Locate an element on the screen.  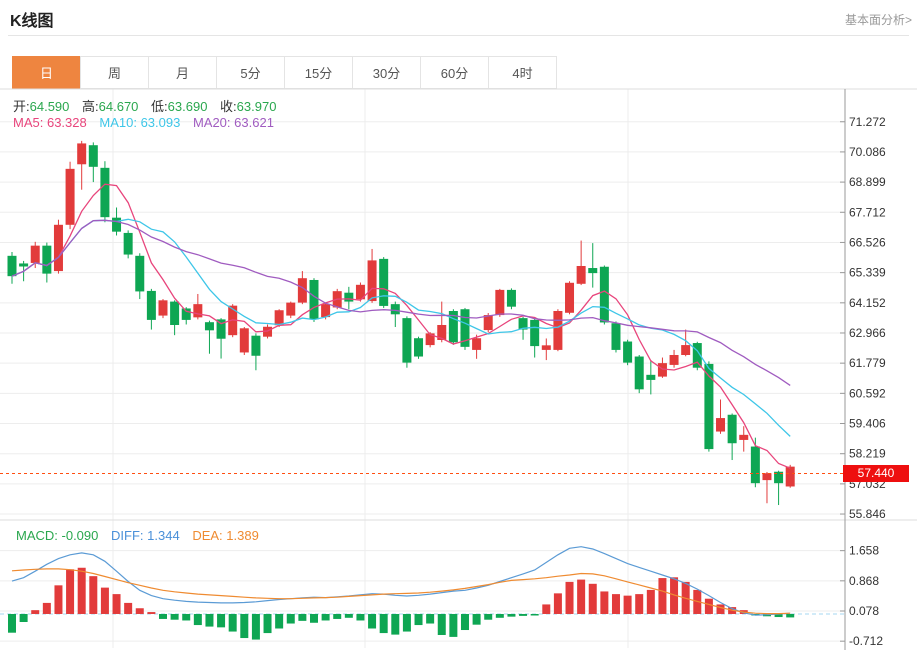
close-value: 63.970 is located at coordinates (256, 106).